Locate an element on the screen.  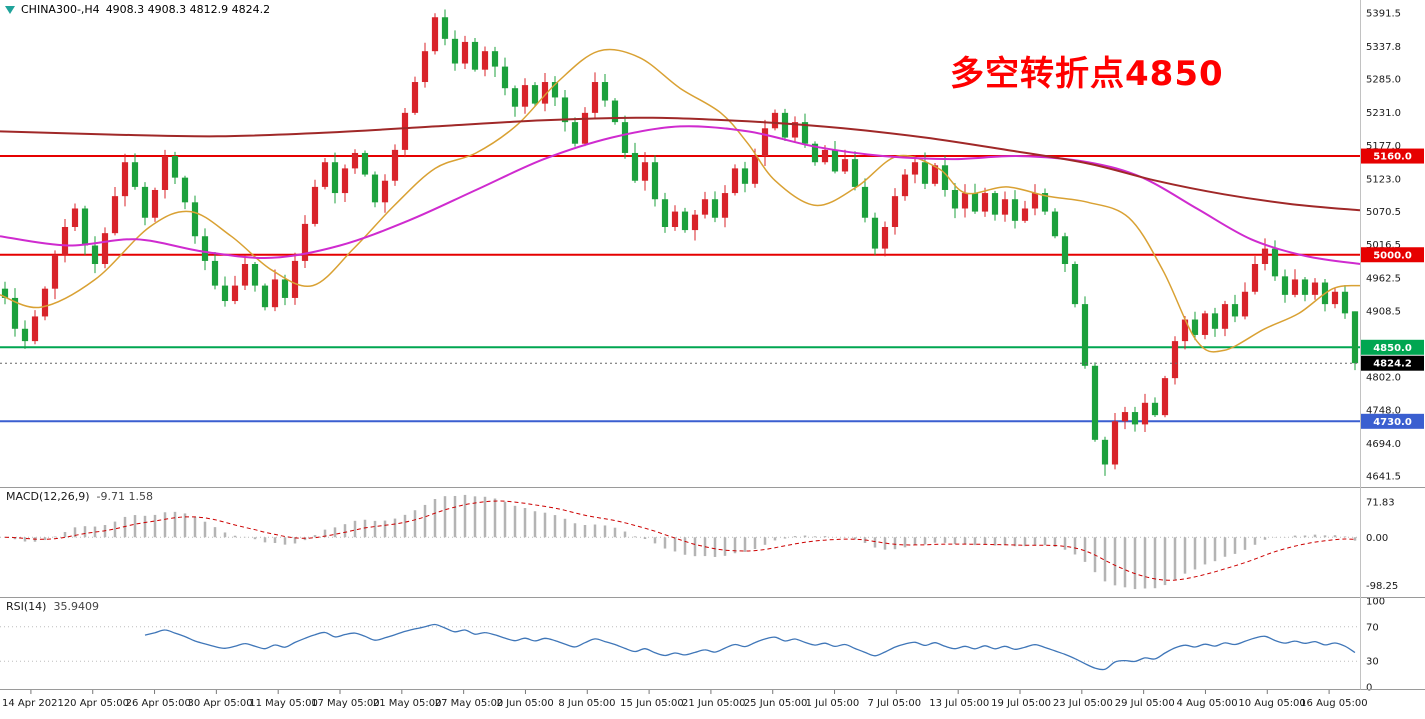
macd-signal-line is located at coordinates (680, 540).